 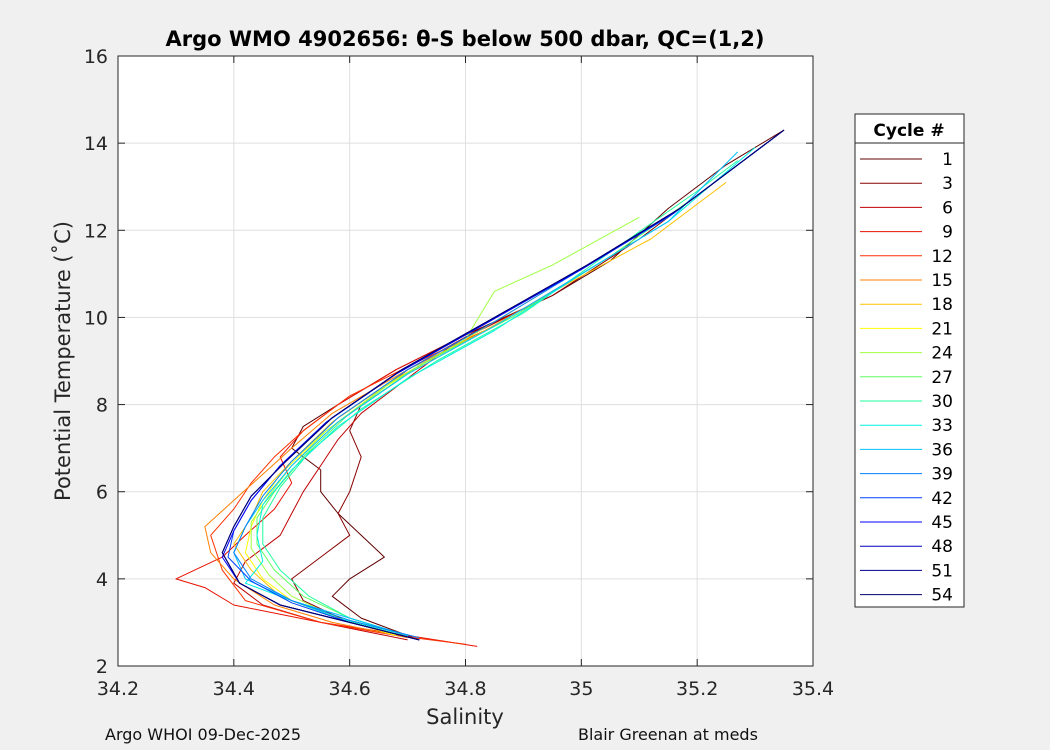 What do you see at coordinates (947, 233) in the screenshot?
I see `legend-label: 9` at bounding box center [947, 233].